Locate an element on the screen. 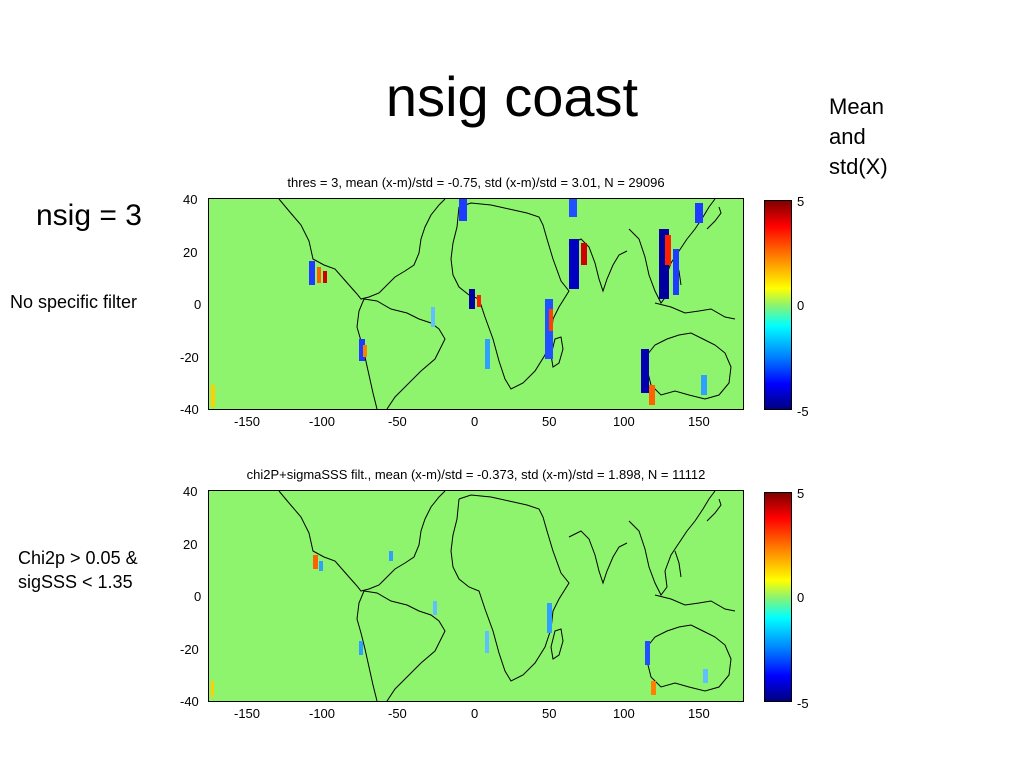  note-line: Mean is located at coordinates (857, 106).